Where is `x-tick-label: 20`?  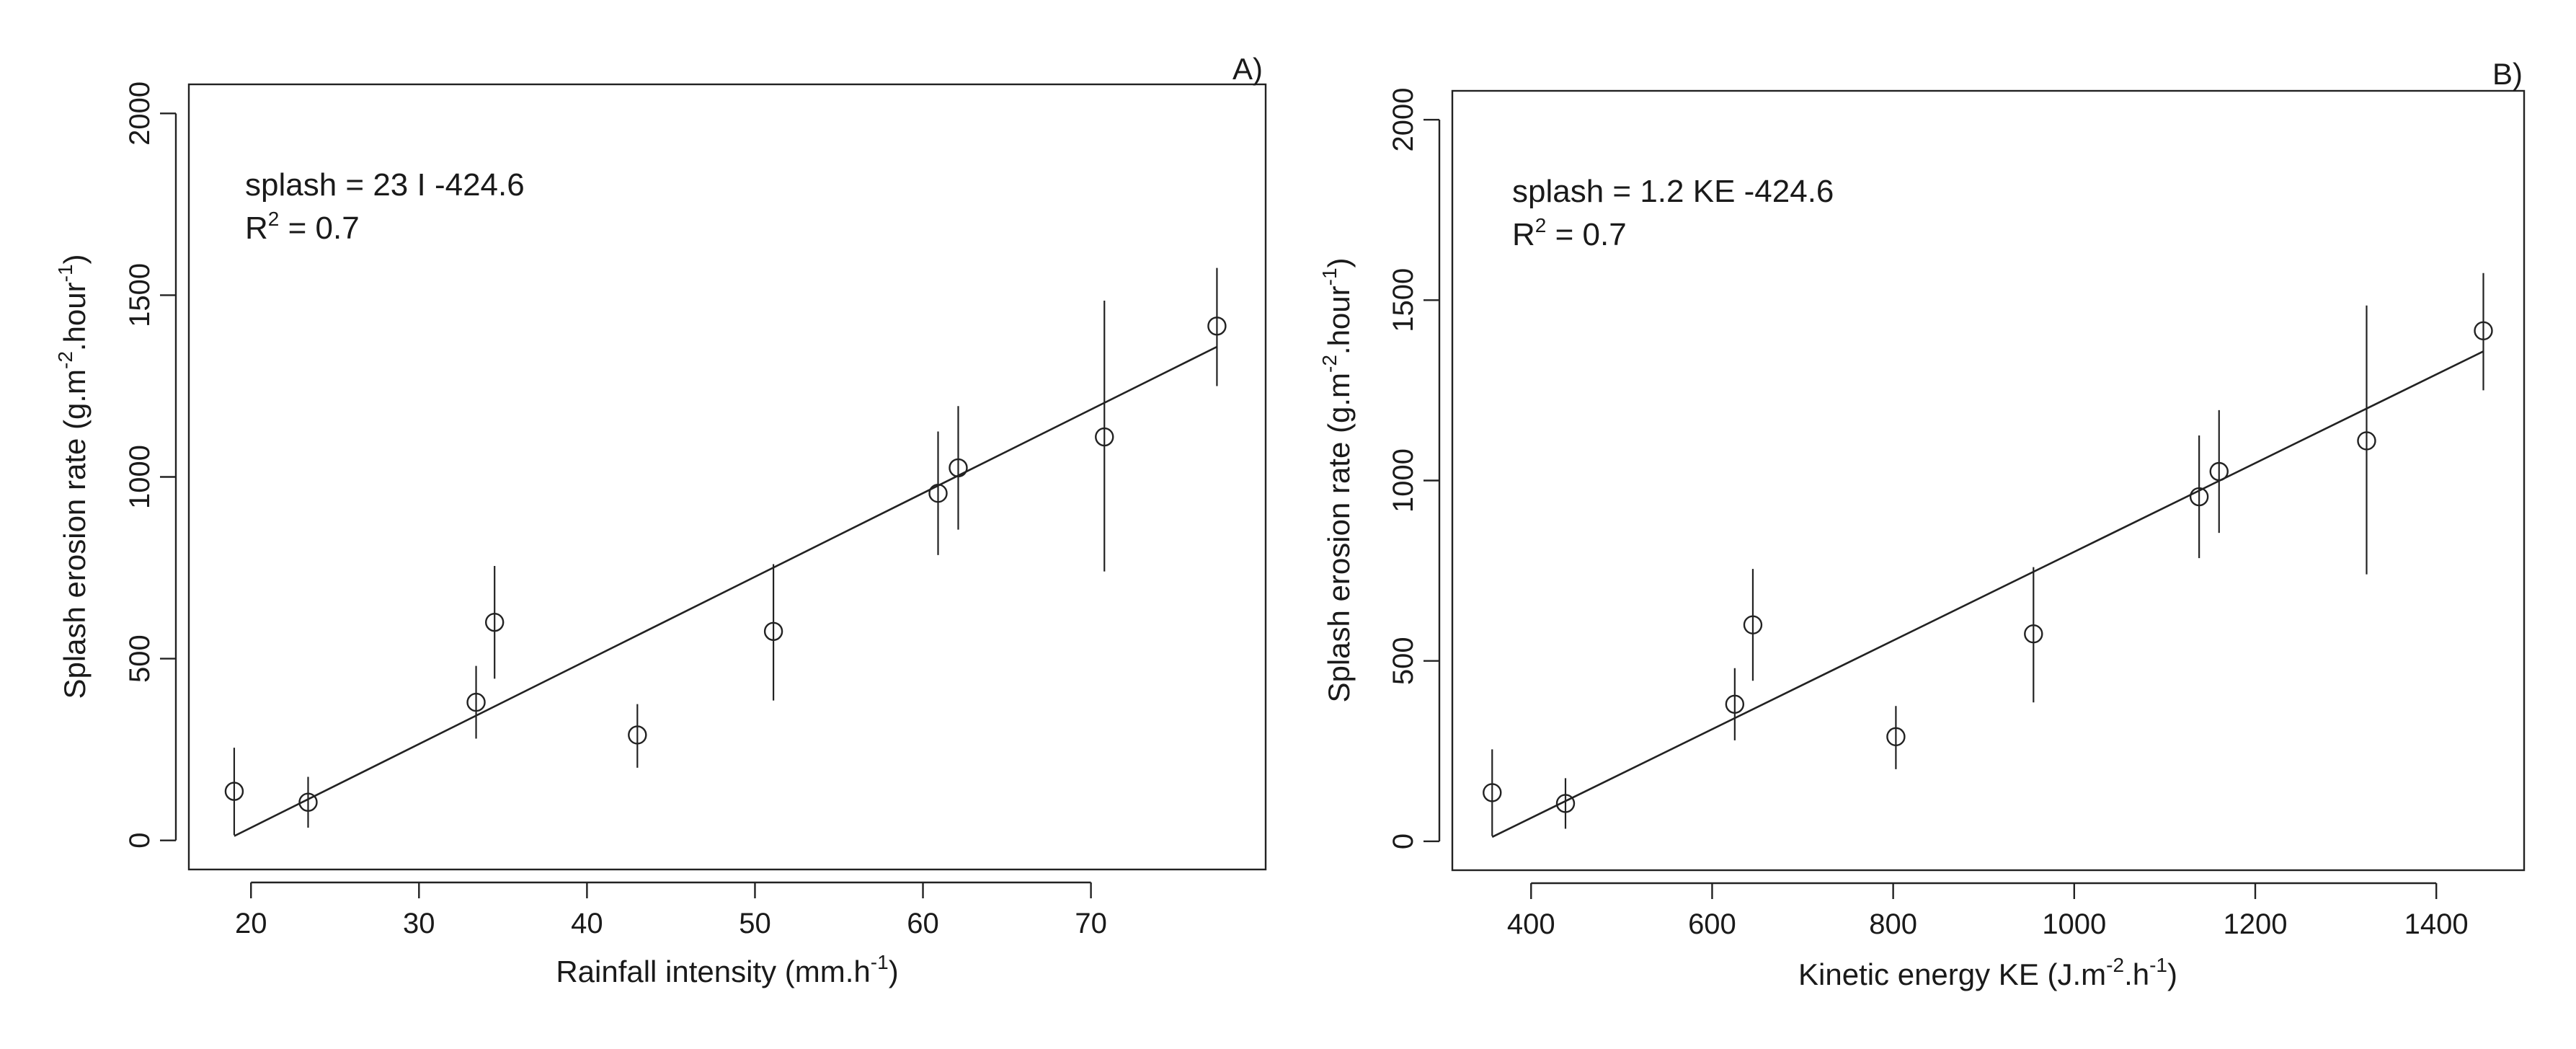 x-tick-label: 20 is located at coordinates (251, 923).